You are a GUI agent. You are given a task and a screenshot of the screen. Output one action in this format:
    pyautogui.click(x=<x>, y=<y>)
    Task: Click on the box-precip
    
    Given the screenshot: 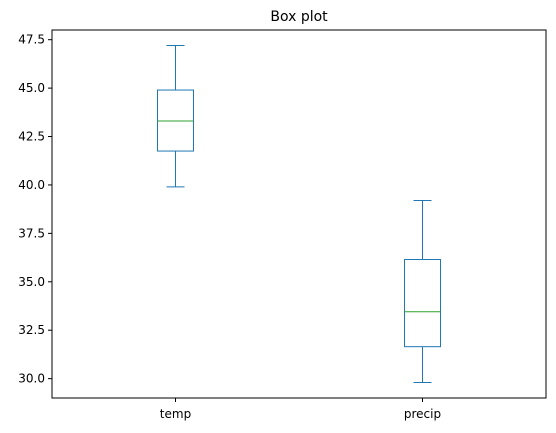 What is the action you would take?
    pyautogui.click(x=422, y=303)
    